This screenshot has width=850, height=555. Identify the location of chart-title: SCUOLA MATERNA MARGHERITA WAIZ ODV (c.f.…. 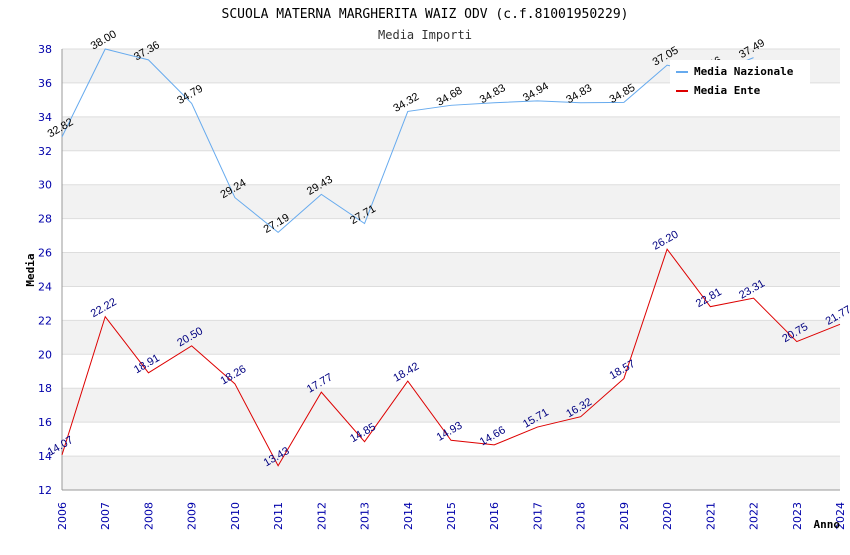
(425, 14).